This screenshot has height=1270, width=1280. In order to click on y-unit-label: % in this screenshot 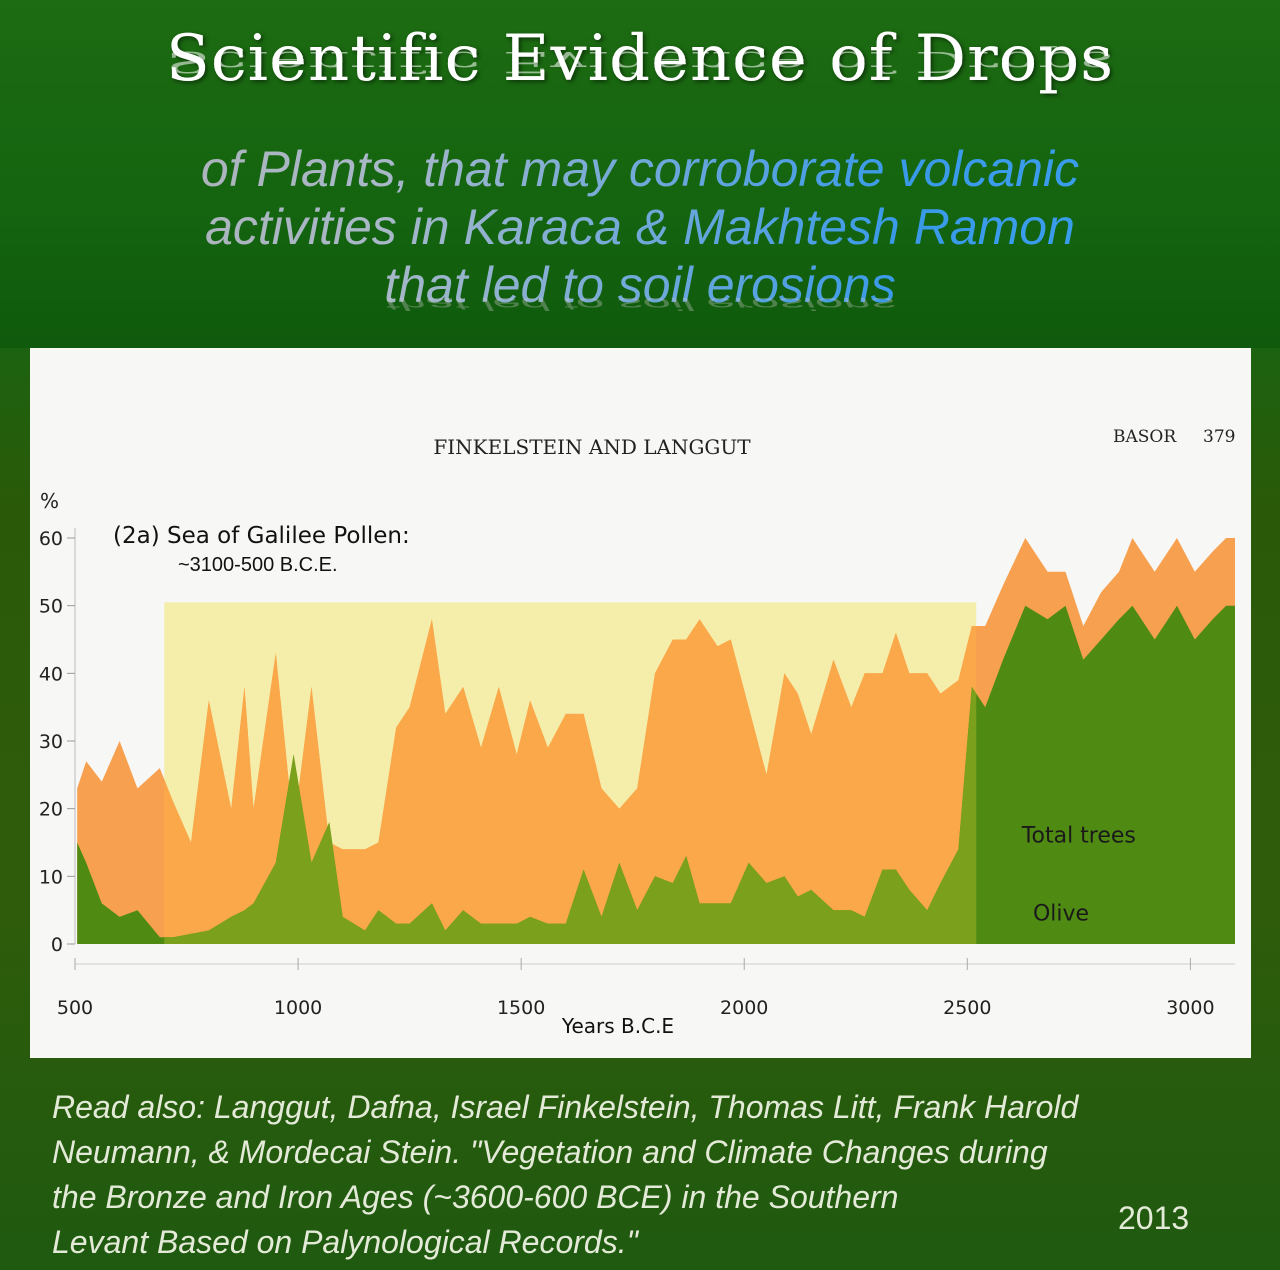, I will do `click(49, 501)`.